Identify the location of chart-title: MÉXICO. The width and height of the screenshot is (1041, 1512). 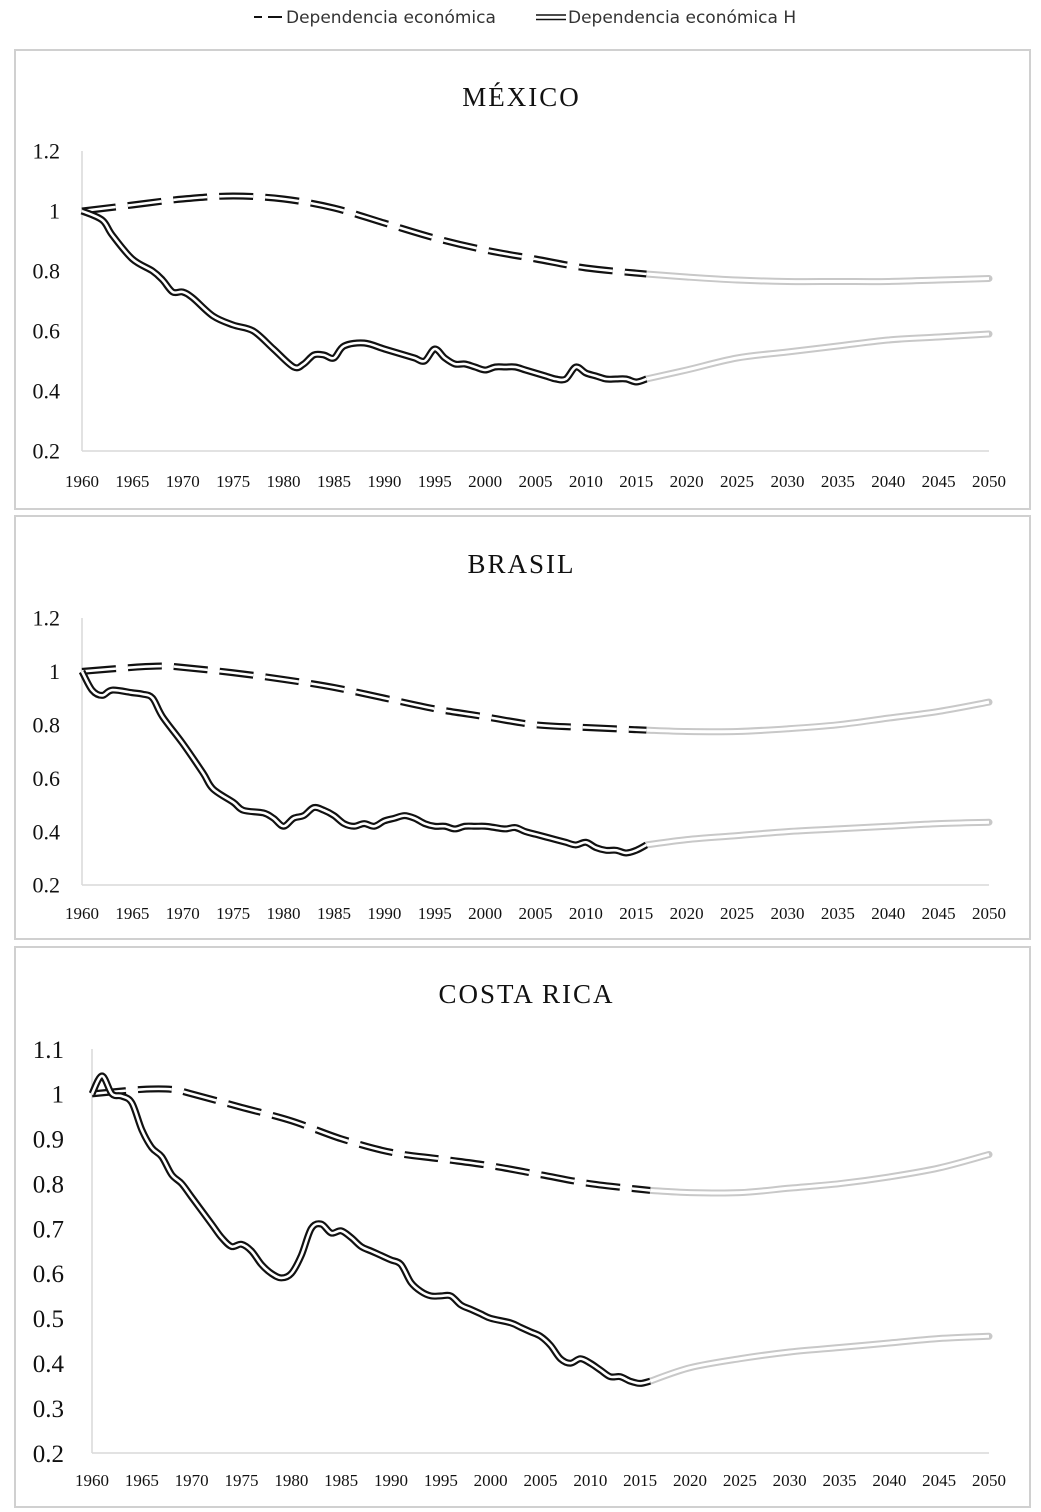
(521, 97).